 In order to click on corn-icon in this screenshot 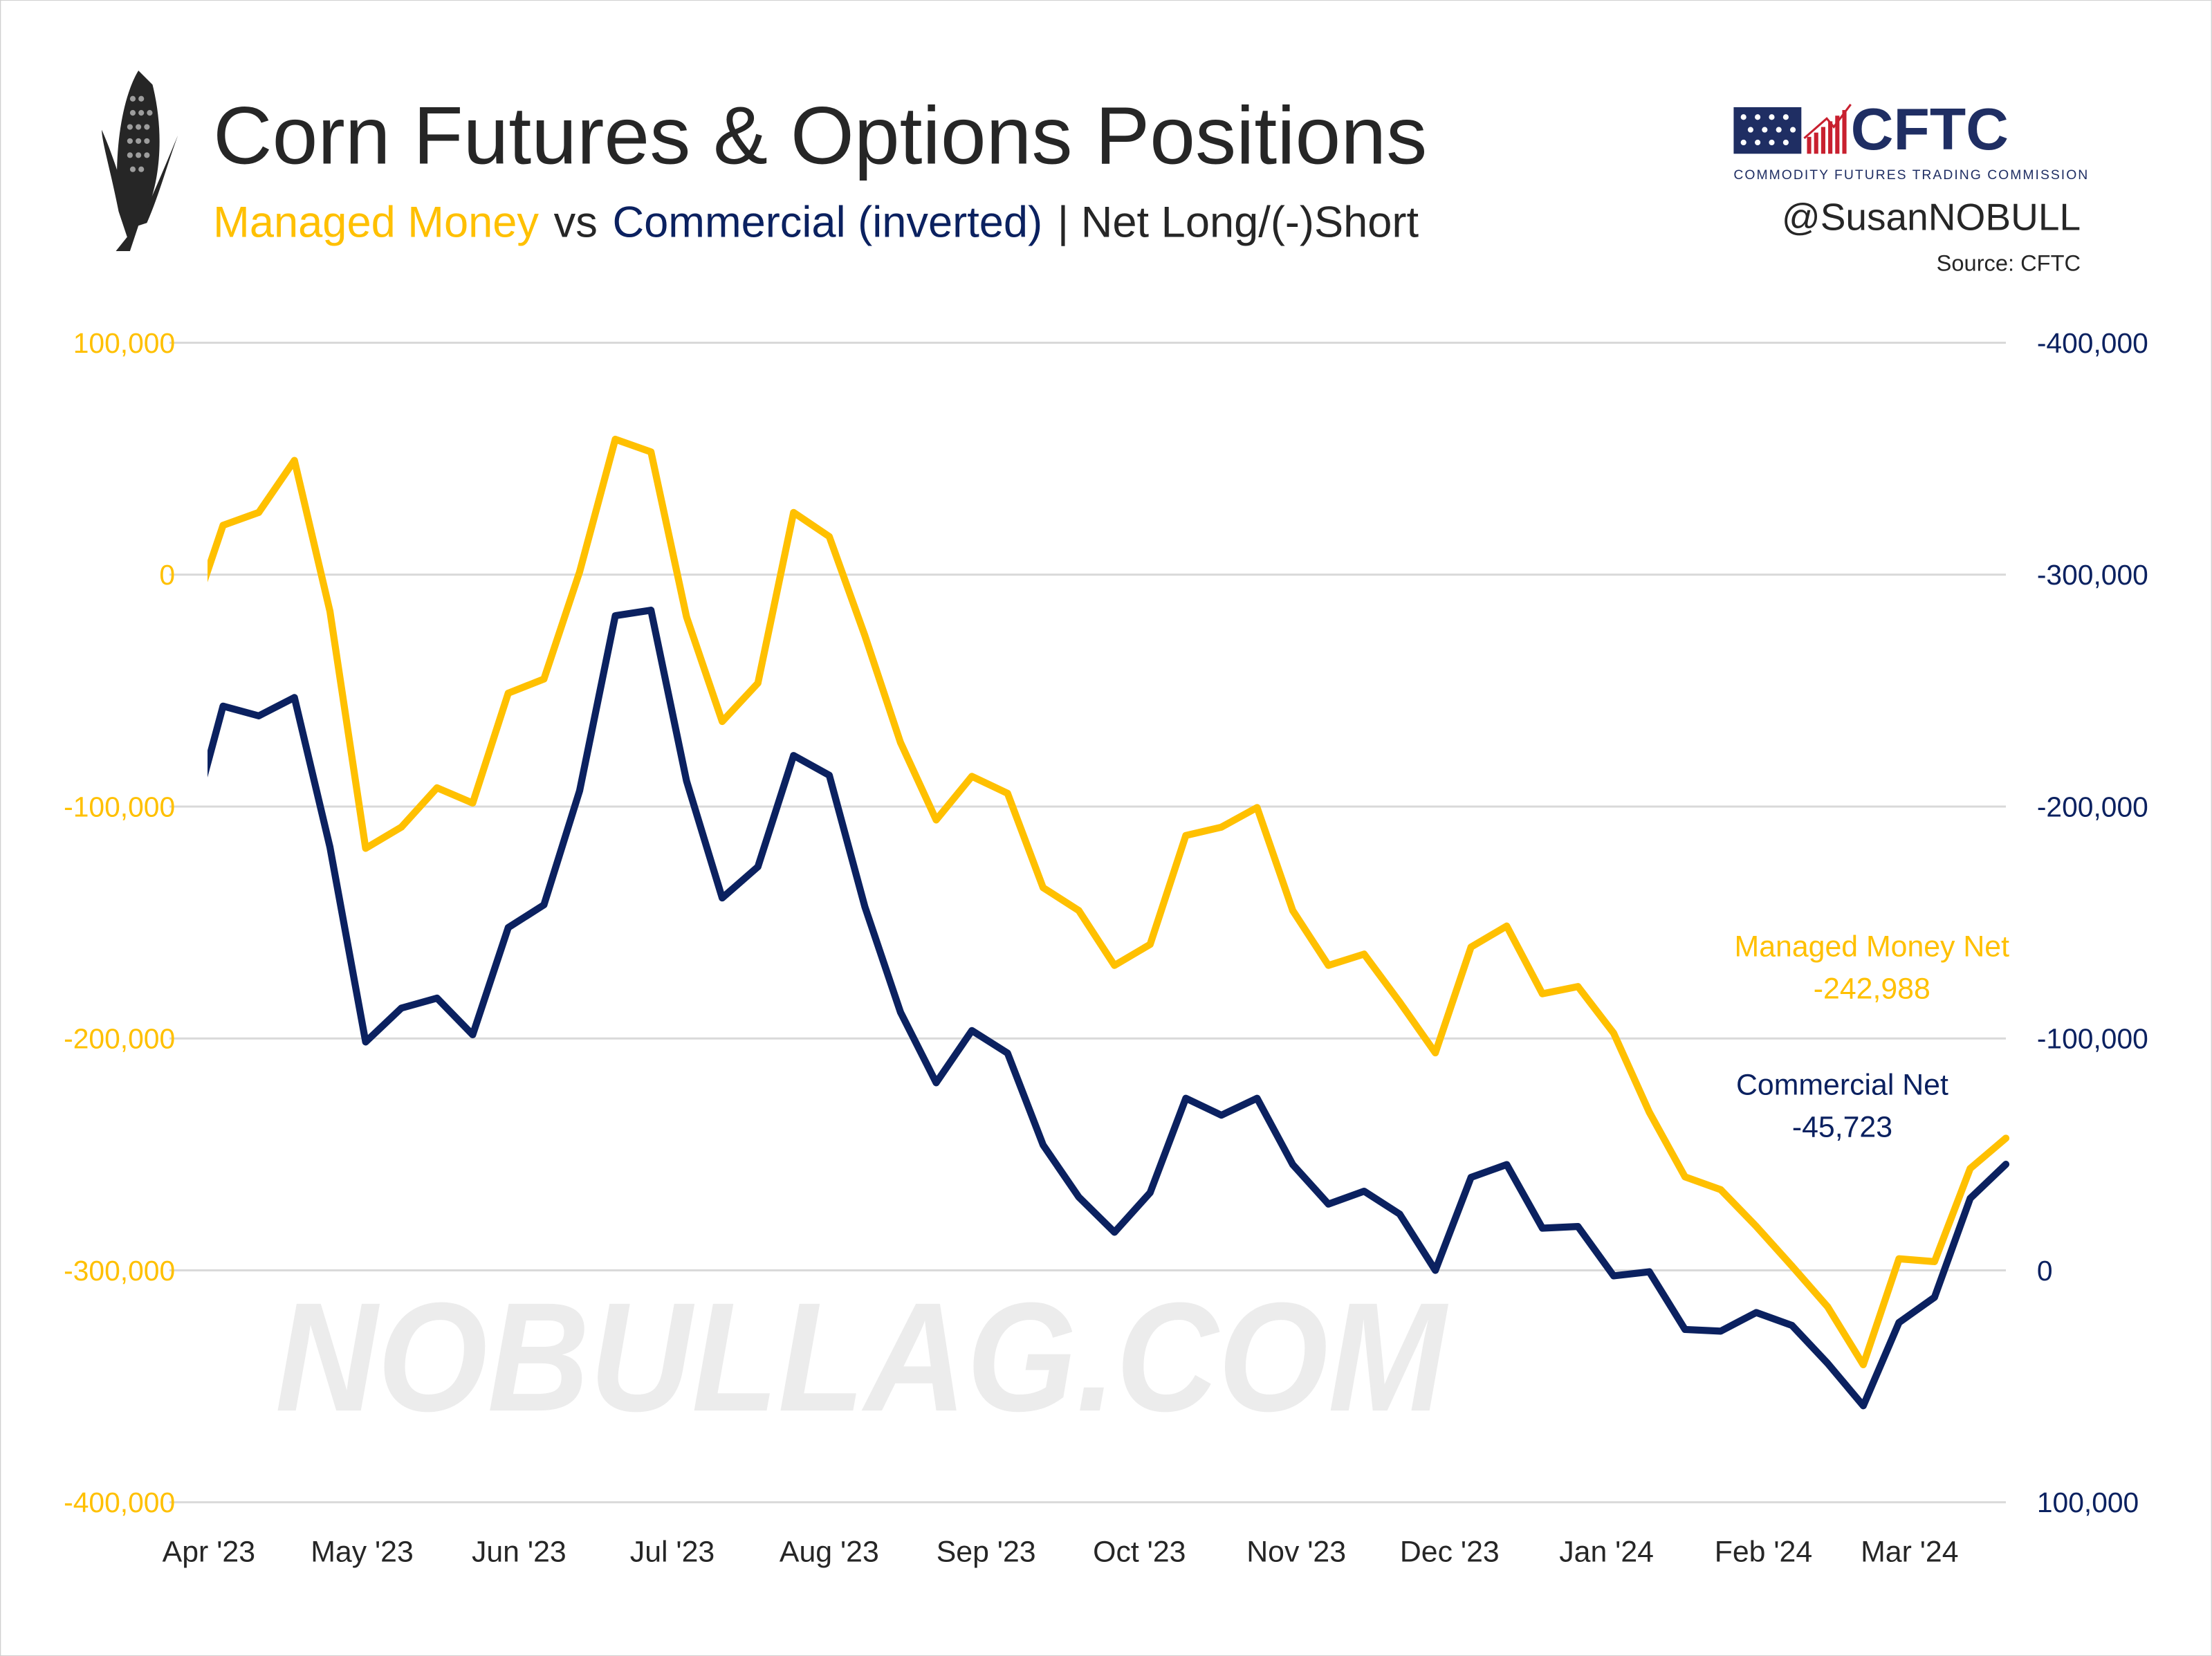, I will do `click(140, 160)`.